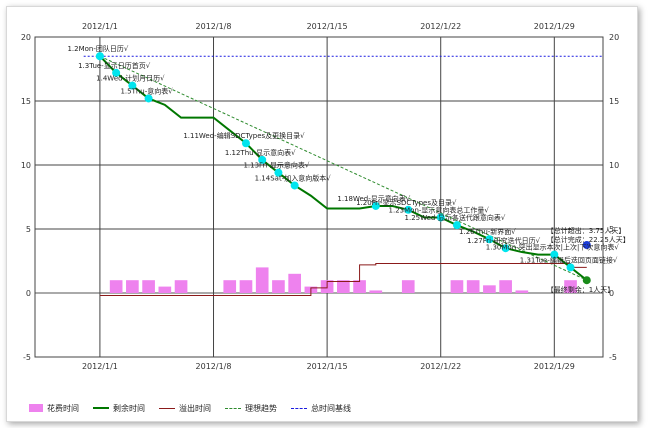  Describe the element at coordinates (244, 135) in the screenshot. I see `point-annotation: 1.11Wed-编辑SDCTypes及更换目录√` at that location.